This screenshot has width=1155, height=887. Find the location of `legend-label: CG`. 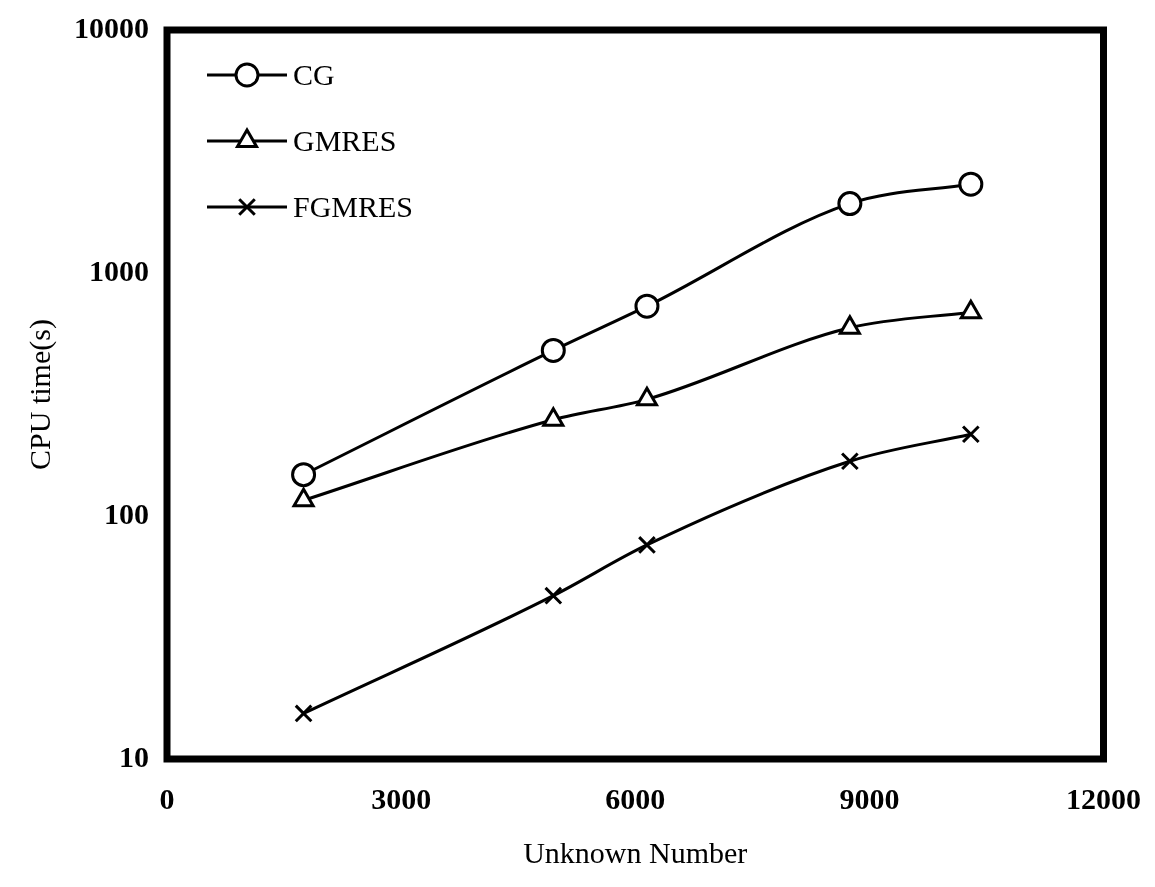

legend-label: CG is located at coordinates (314, 74).